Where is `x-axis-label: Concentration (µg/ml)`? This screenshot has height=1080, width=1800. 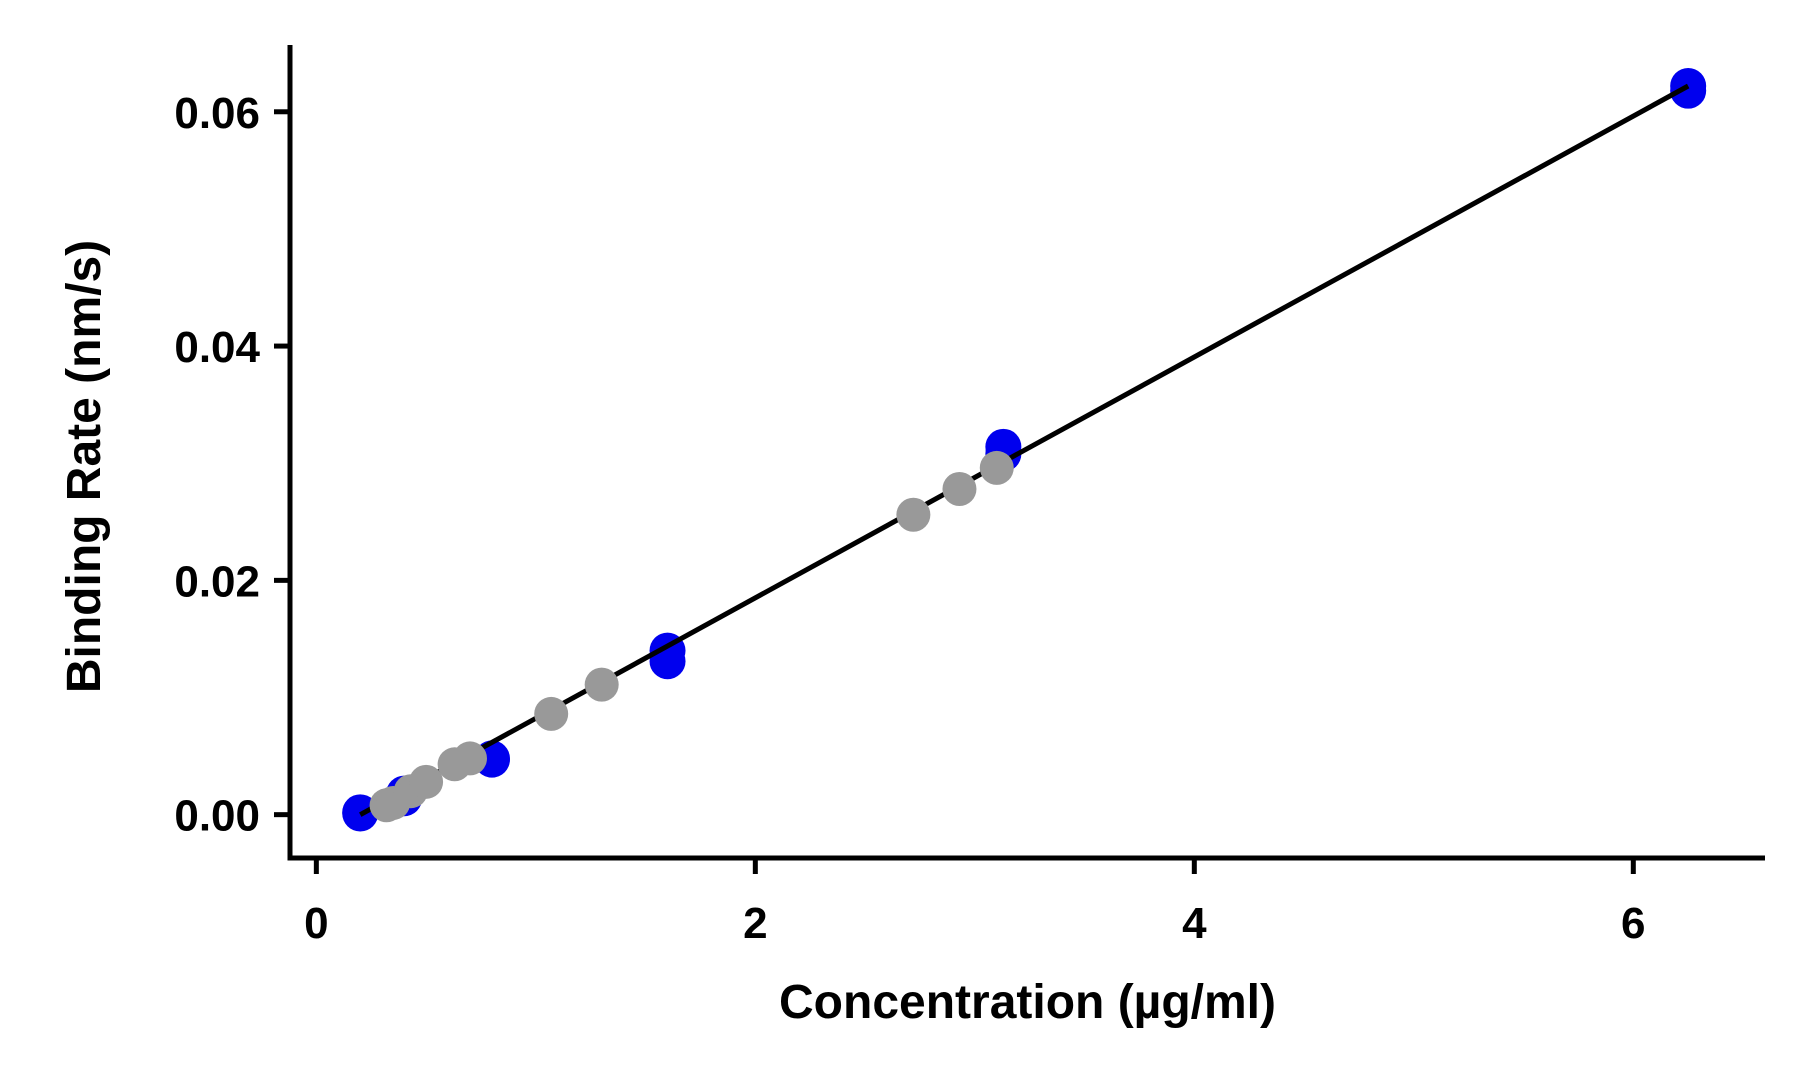
x-axis-label: Concentration (µg/ml) is located at coordinates (1027, 1002).